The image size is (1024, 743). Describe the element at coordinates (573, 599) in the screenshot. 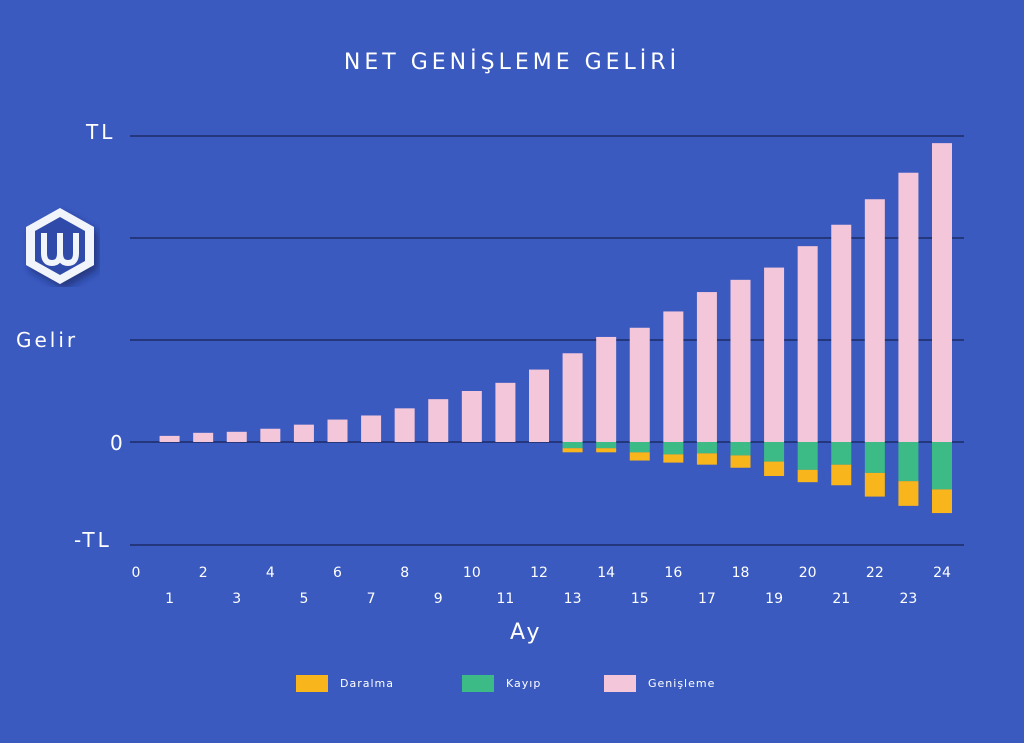

I see `x-tick-label: 13` at that location.